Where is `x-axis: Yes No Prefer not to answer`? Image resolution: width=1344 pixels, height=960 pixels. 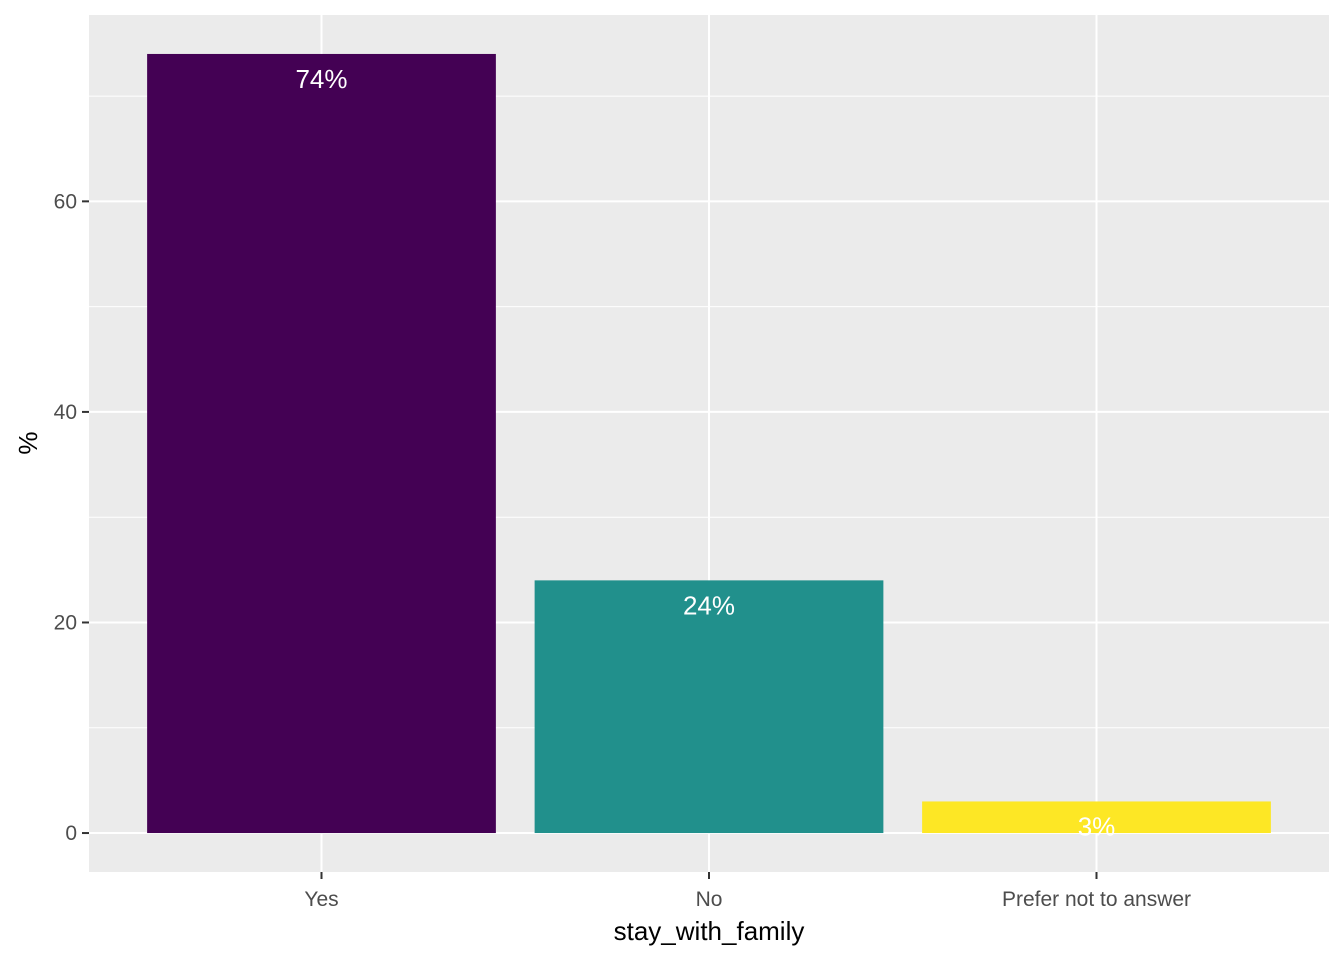 x-axis: Yes No Prefer not to answer is located at coordinates (747, 891).